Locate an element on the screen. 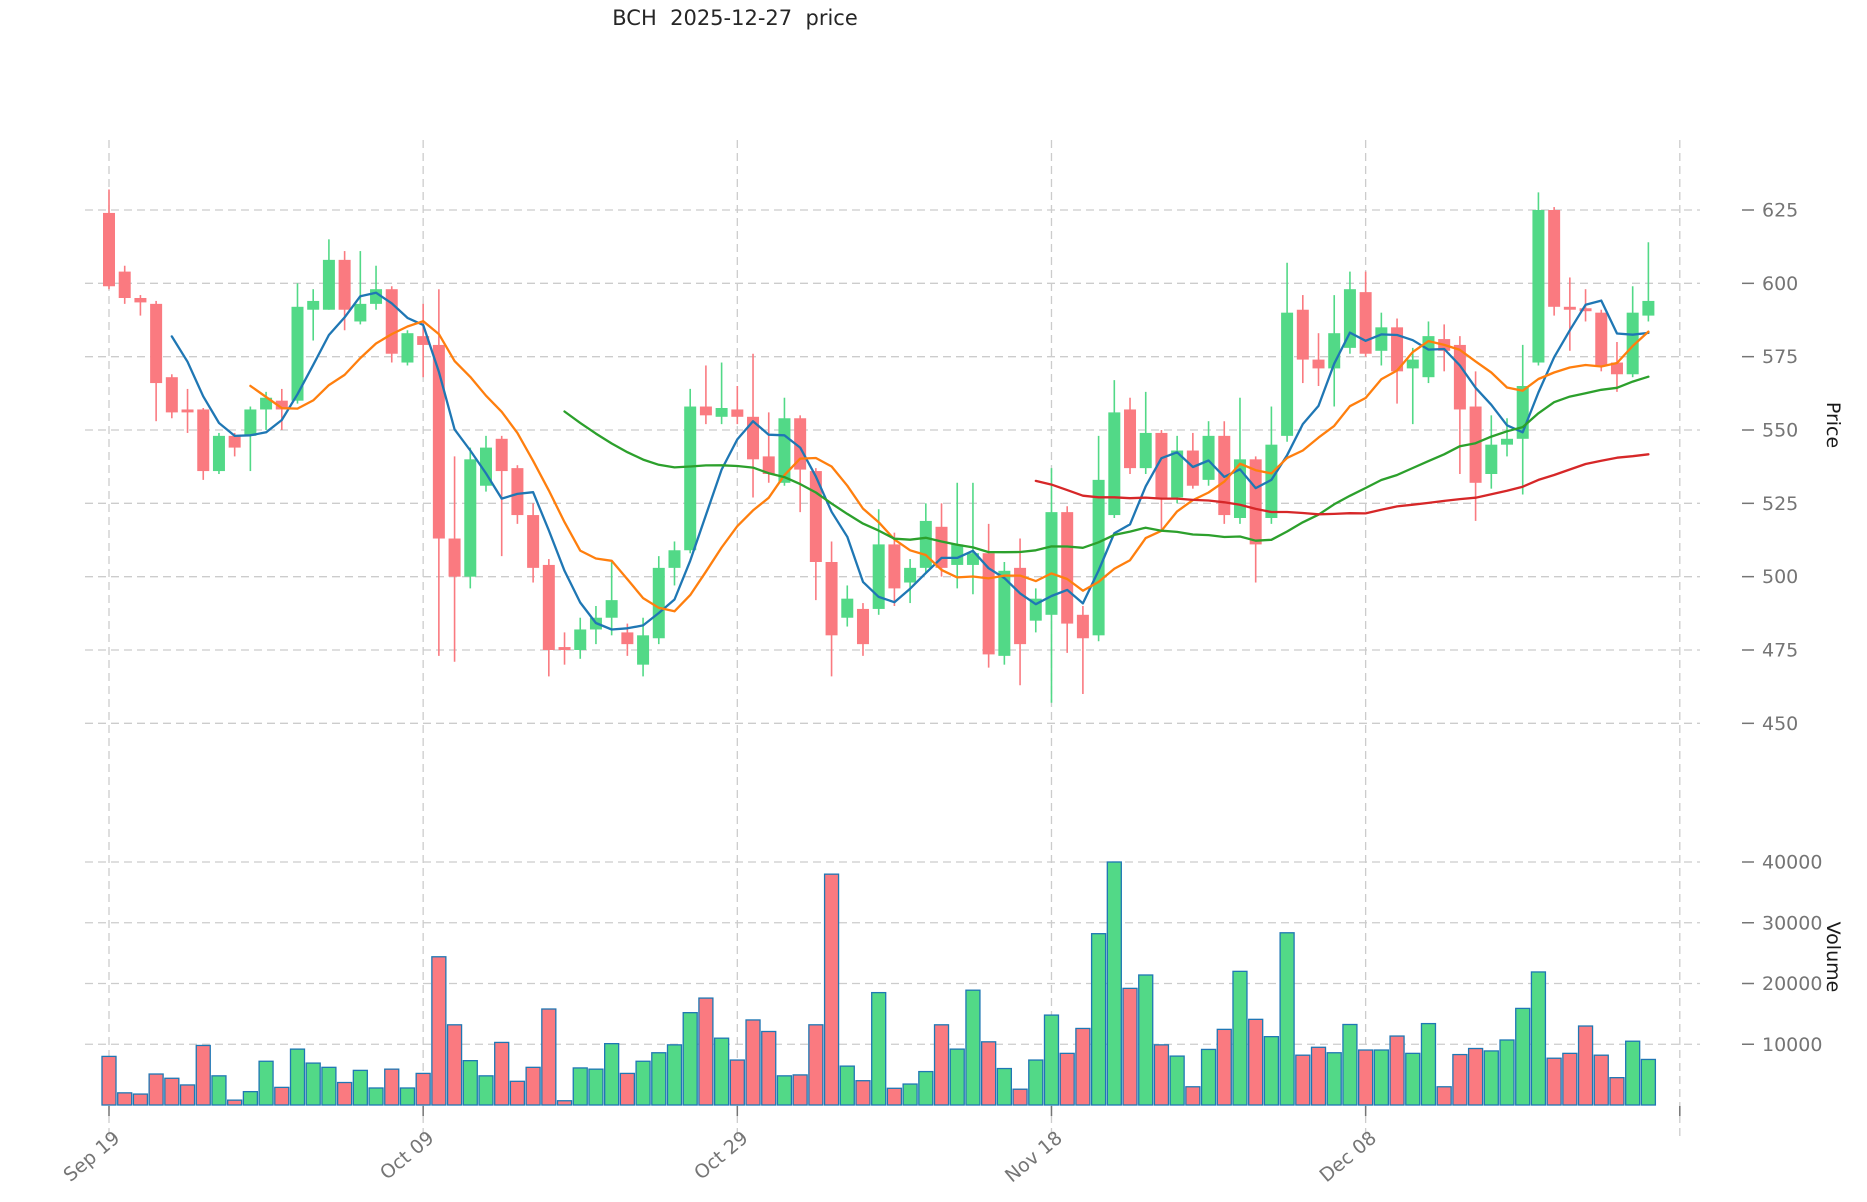  chart-title: BCH 2025-12-27 price is located at coordinates (735, 18).